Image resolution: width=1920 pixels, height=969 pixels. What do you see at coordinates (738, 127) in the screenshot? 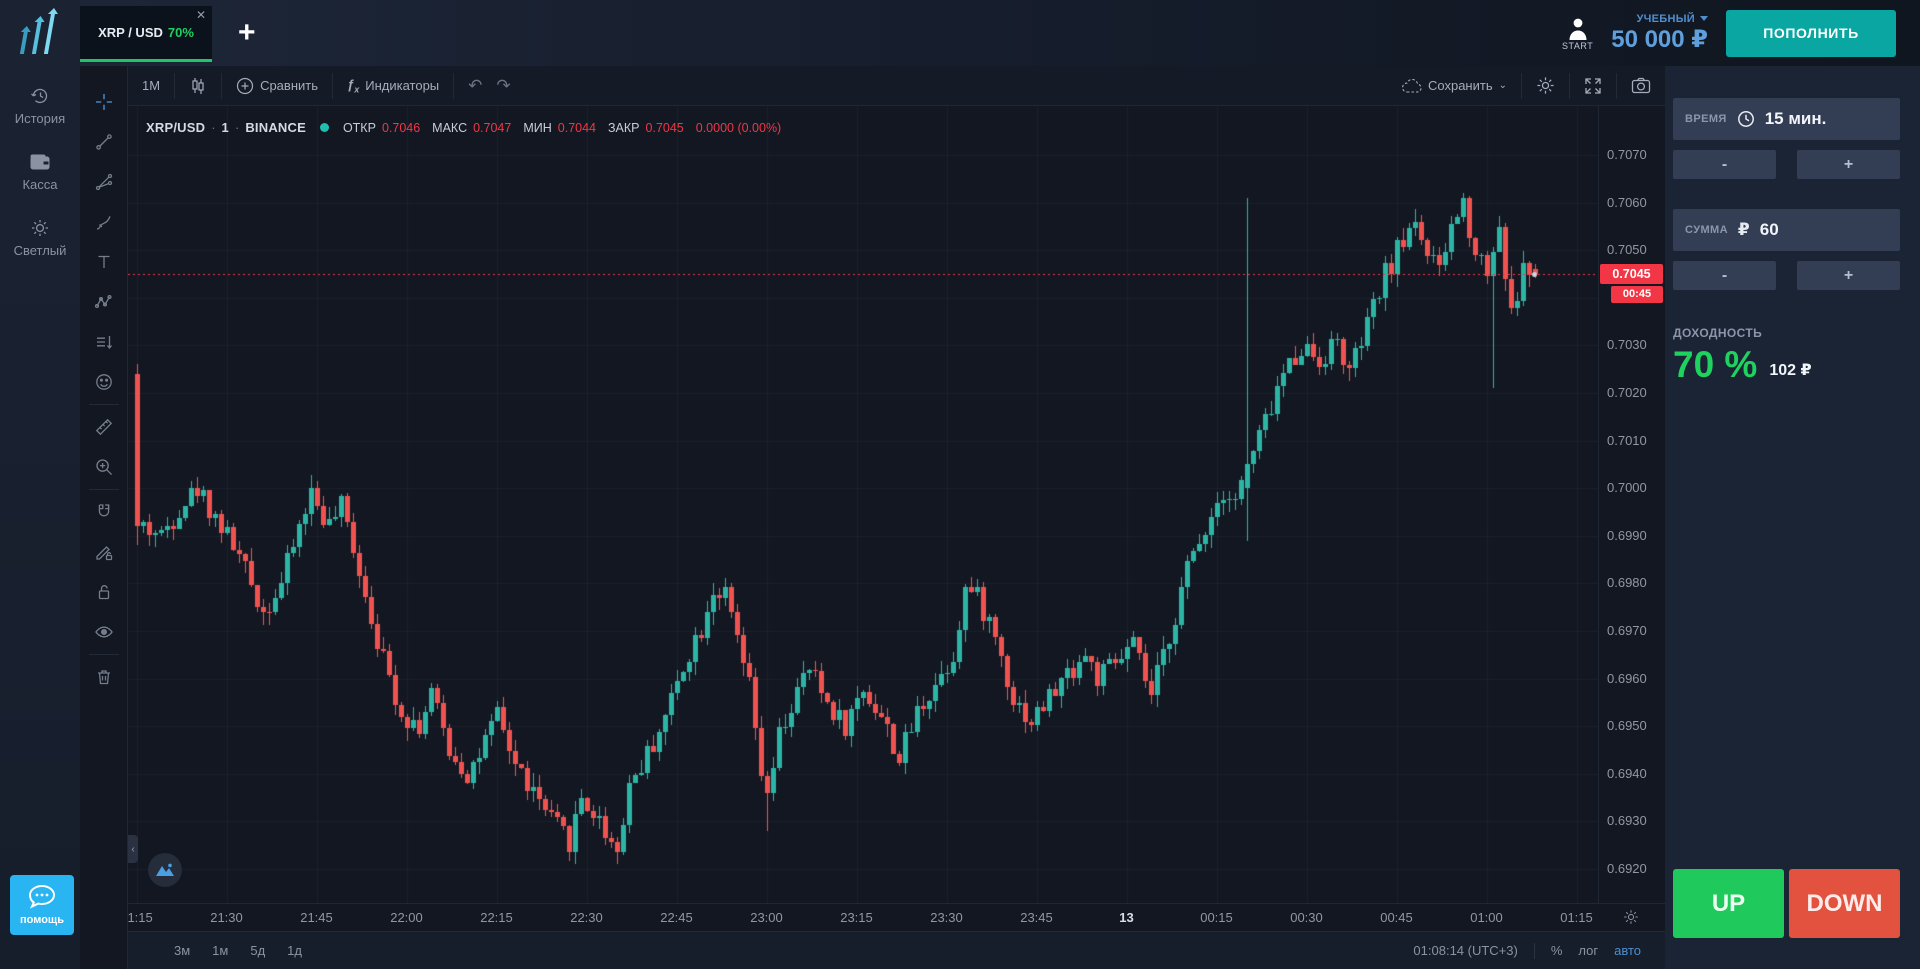
I see `change-value: 0.0000 (0.00%)` at bounding box center [738, 127].